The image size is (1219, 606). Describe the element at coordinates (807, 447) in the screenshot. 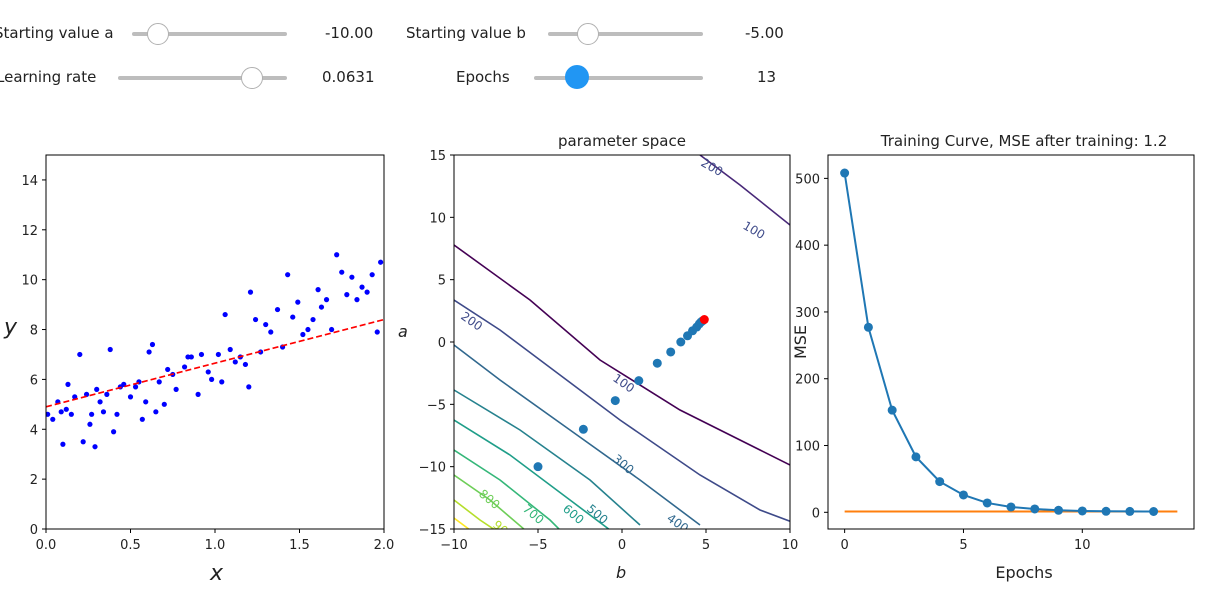

I see `y-tick-label: 100` at that location.